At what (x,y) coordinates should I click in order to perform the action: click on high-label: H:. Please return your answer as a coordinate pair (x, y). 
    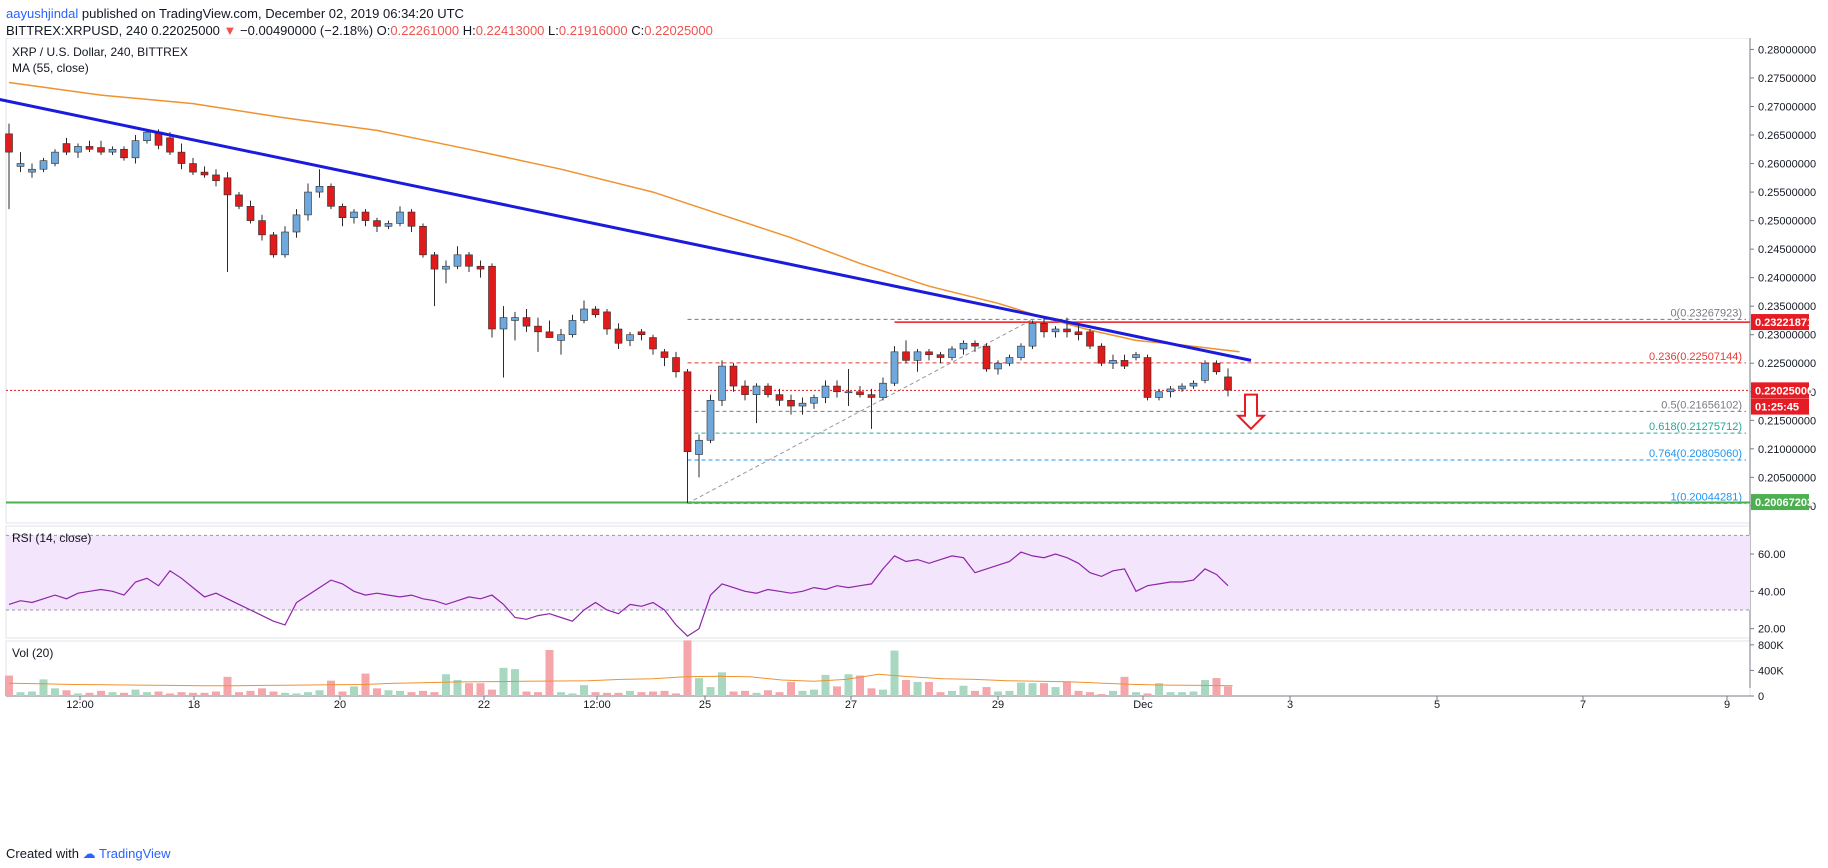
    Looking at the image, I should click on (469, 30).